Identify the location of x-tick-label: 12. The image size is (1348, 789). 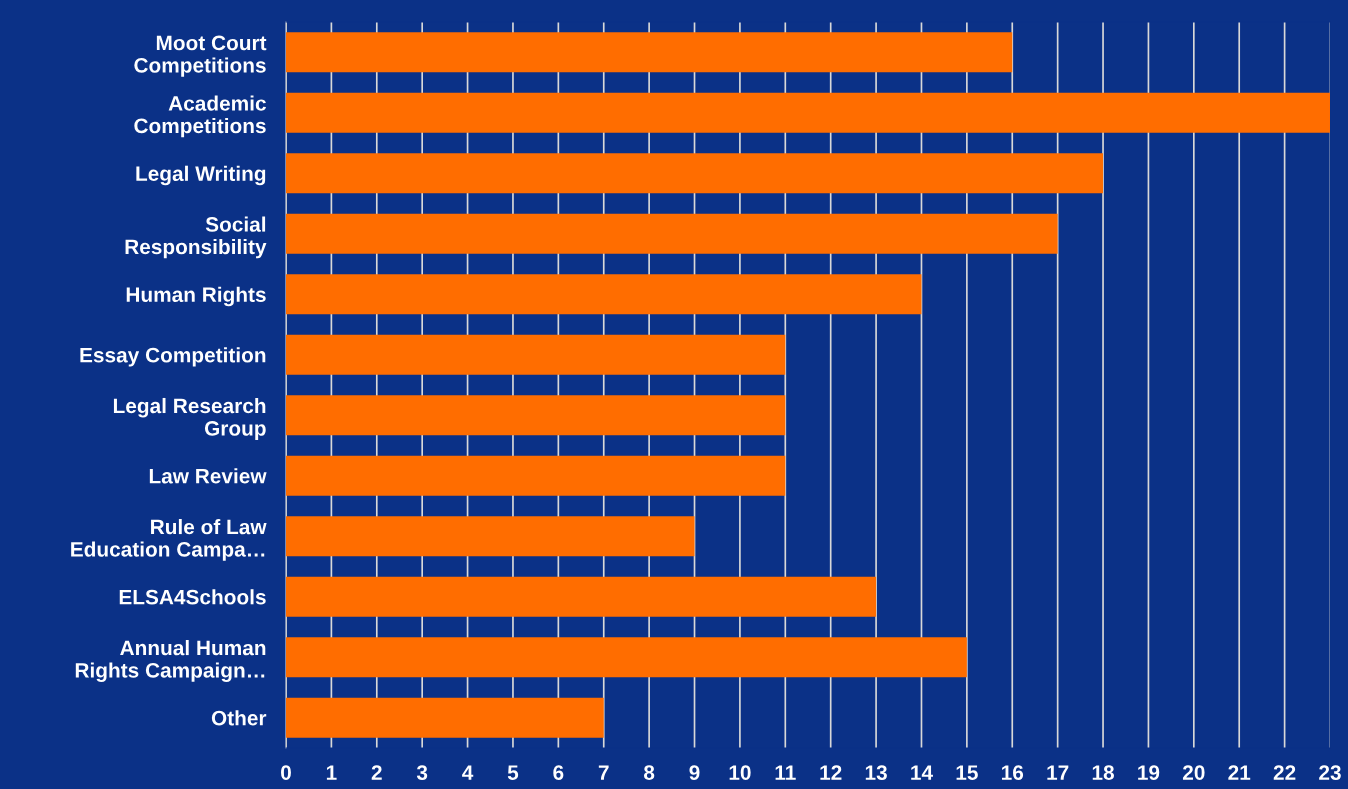
(831, 772).